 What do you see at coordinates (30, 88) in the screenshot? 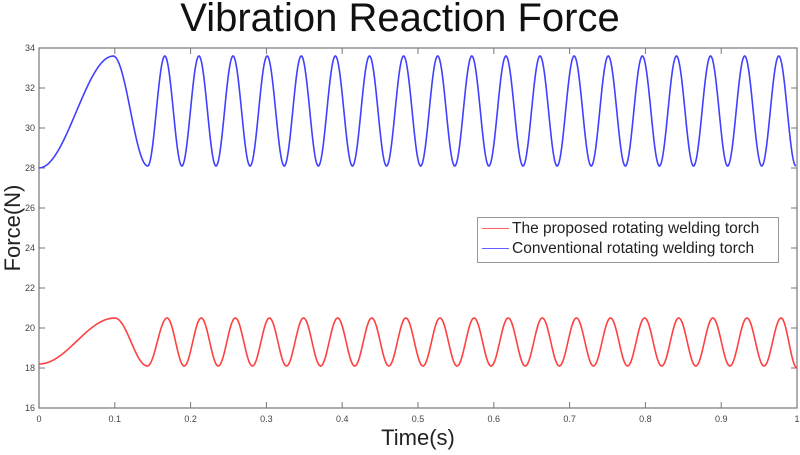
I see `y-tick-label: 32` at bounding box center [30, 88].